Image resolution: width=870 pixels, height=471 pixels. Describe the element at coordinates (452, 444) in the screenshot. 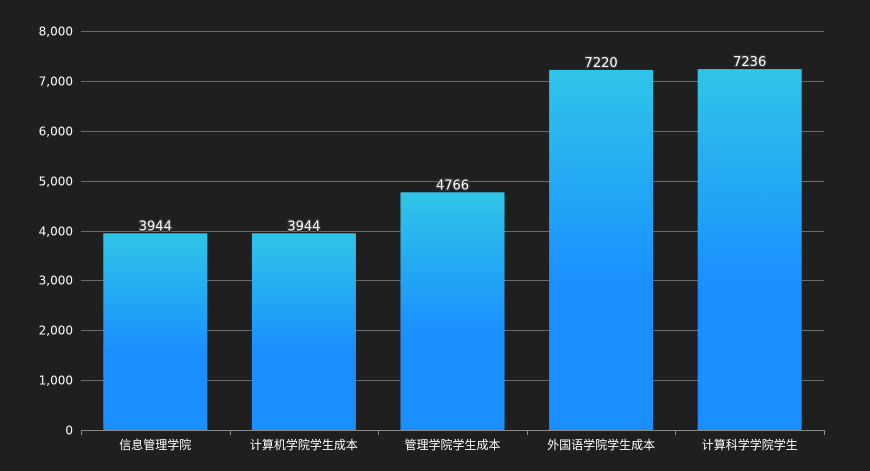

I see `x-category-label: 管理学院学生成本` at that location.